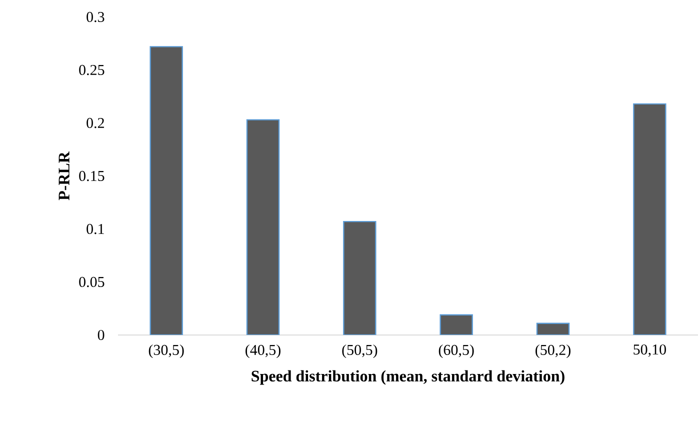 The height and width of the screenshot is (421, 700). What do you see at coordinates (360, 351) in the screenshot?
I see `x-tick-label: (50,5)` at bounding box center [360, 351].